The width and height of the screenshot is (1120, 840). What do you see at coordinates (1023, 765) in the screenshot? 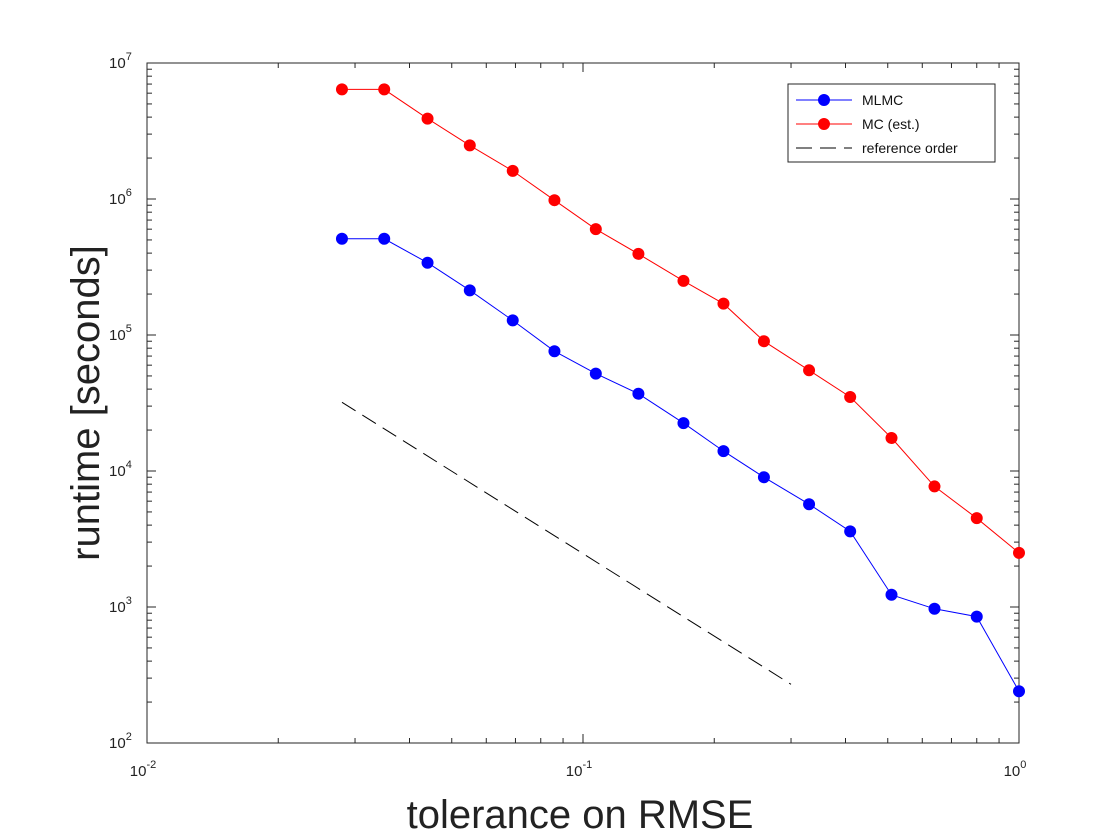
I see `x-tick-label-exponent: 0` at bounding box center [1023, 765].